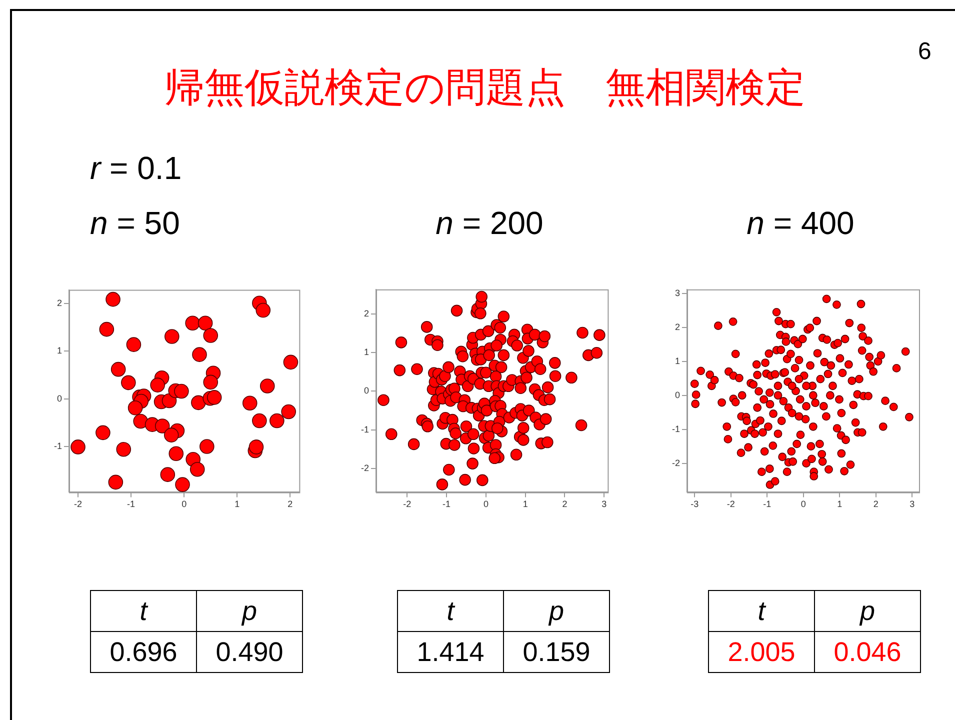 The height and width of the screenshot is (720, 955). I want to click on text: 0.046, so click(867, 652).